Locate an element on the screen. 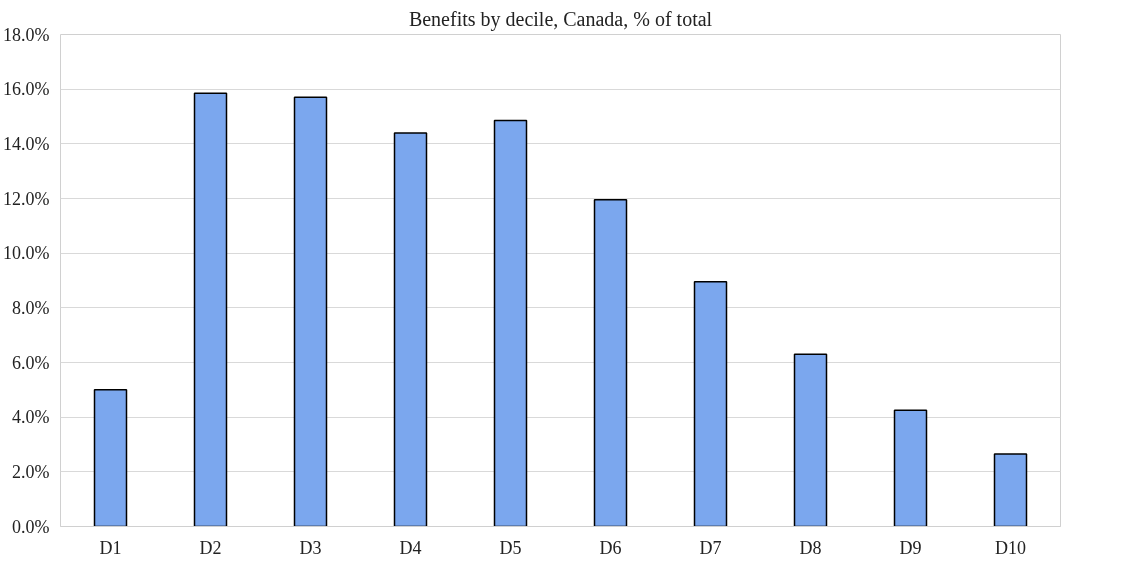 The width and height of the screenshot is (1123, 579). x-tick-label: D10 is located at coordinates (1010, 547).